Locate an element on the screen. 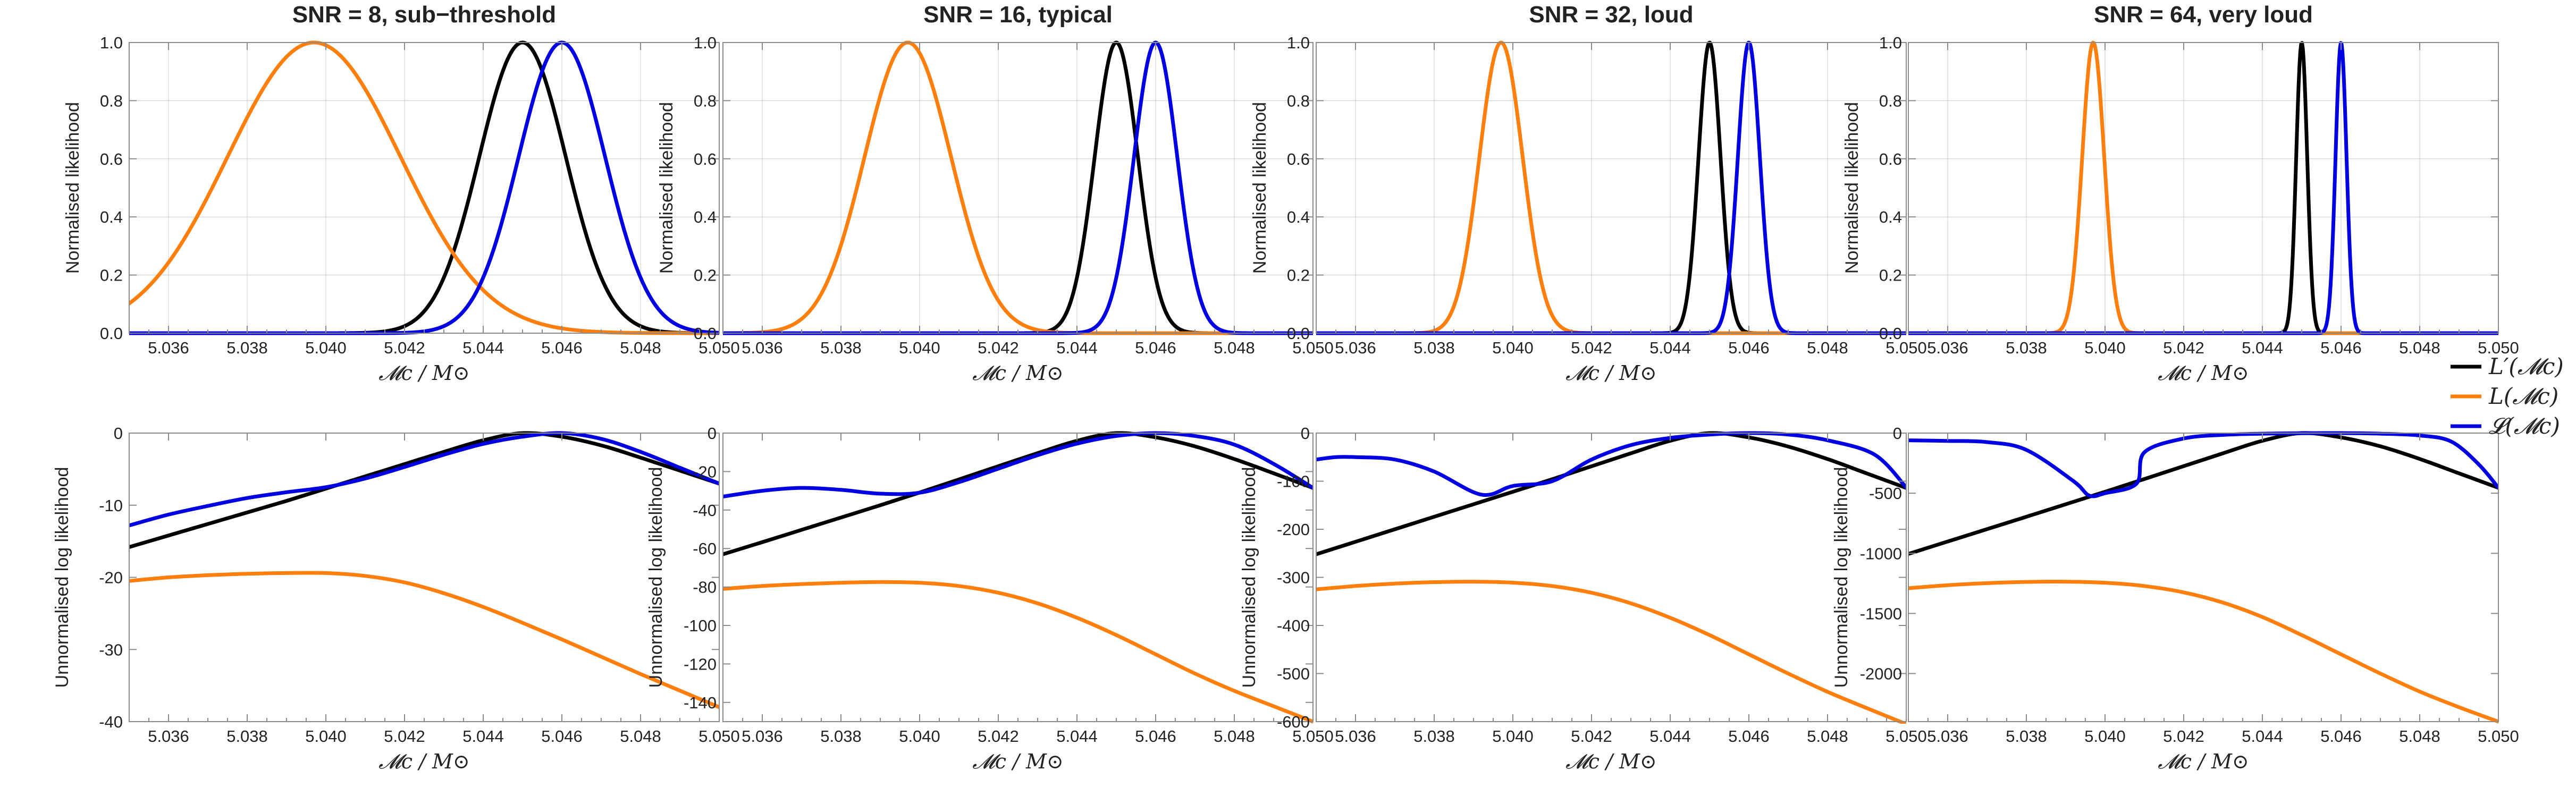 The image size is (2576, 804). y-tick-label: -1500 is located at coordinates (1881, 613).